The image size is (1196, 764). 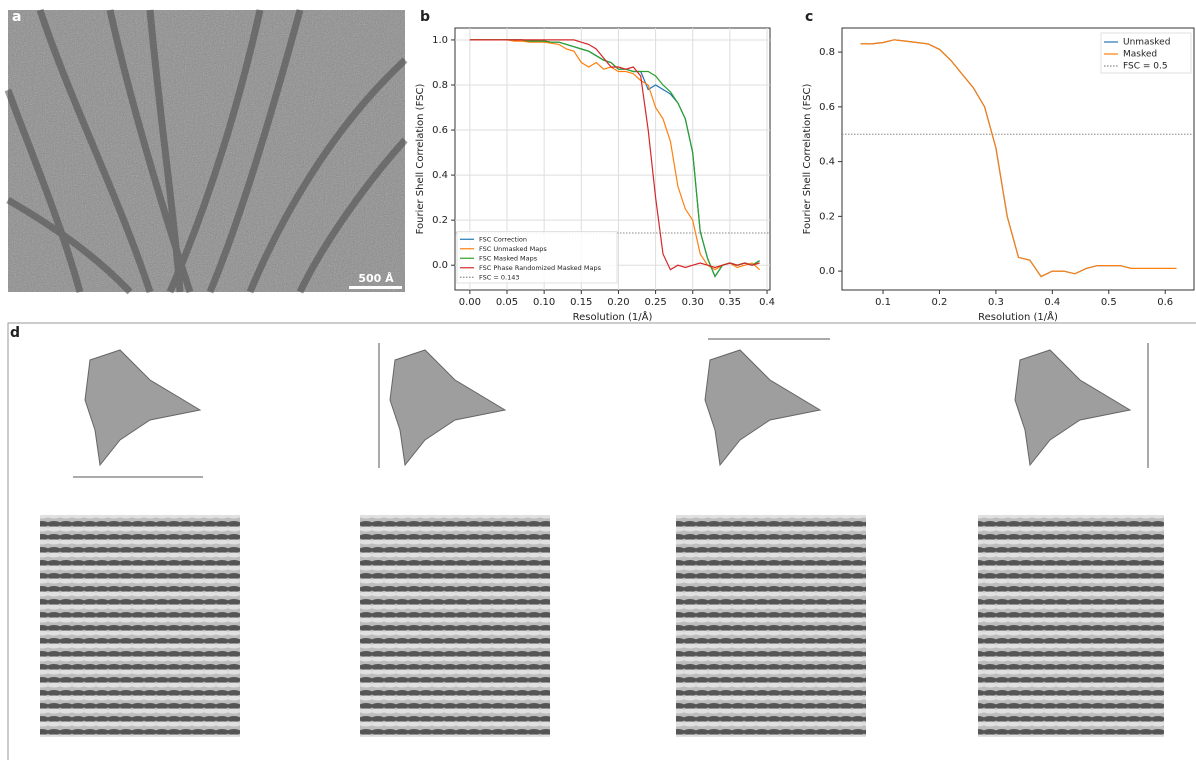 What do you see at coordinates (996, 302) in the screenshot?
I see `x-tick-label: 0.3` at bounding box center [996, 302].